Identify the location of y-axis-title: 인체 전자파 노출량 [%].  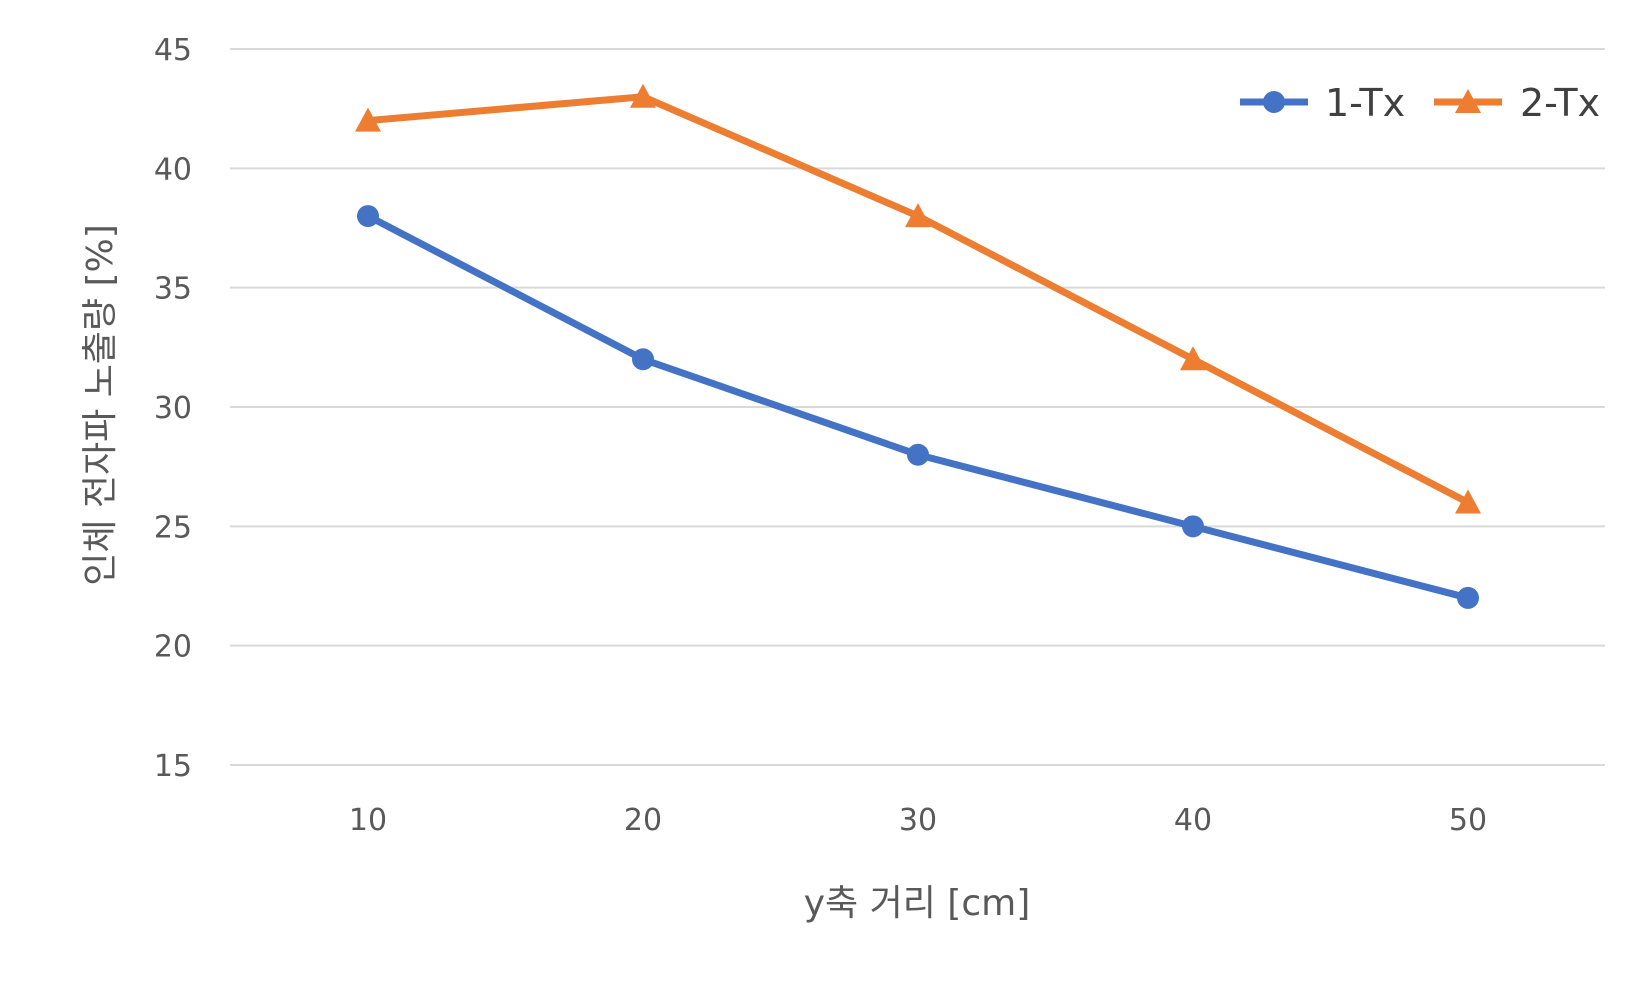
(100, 405).